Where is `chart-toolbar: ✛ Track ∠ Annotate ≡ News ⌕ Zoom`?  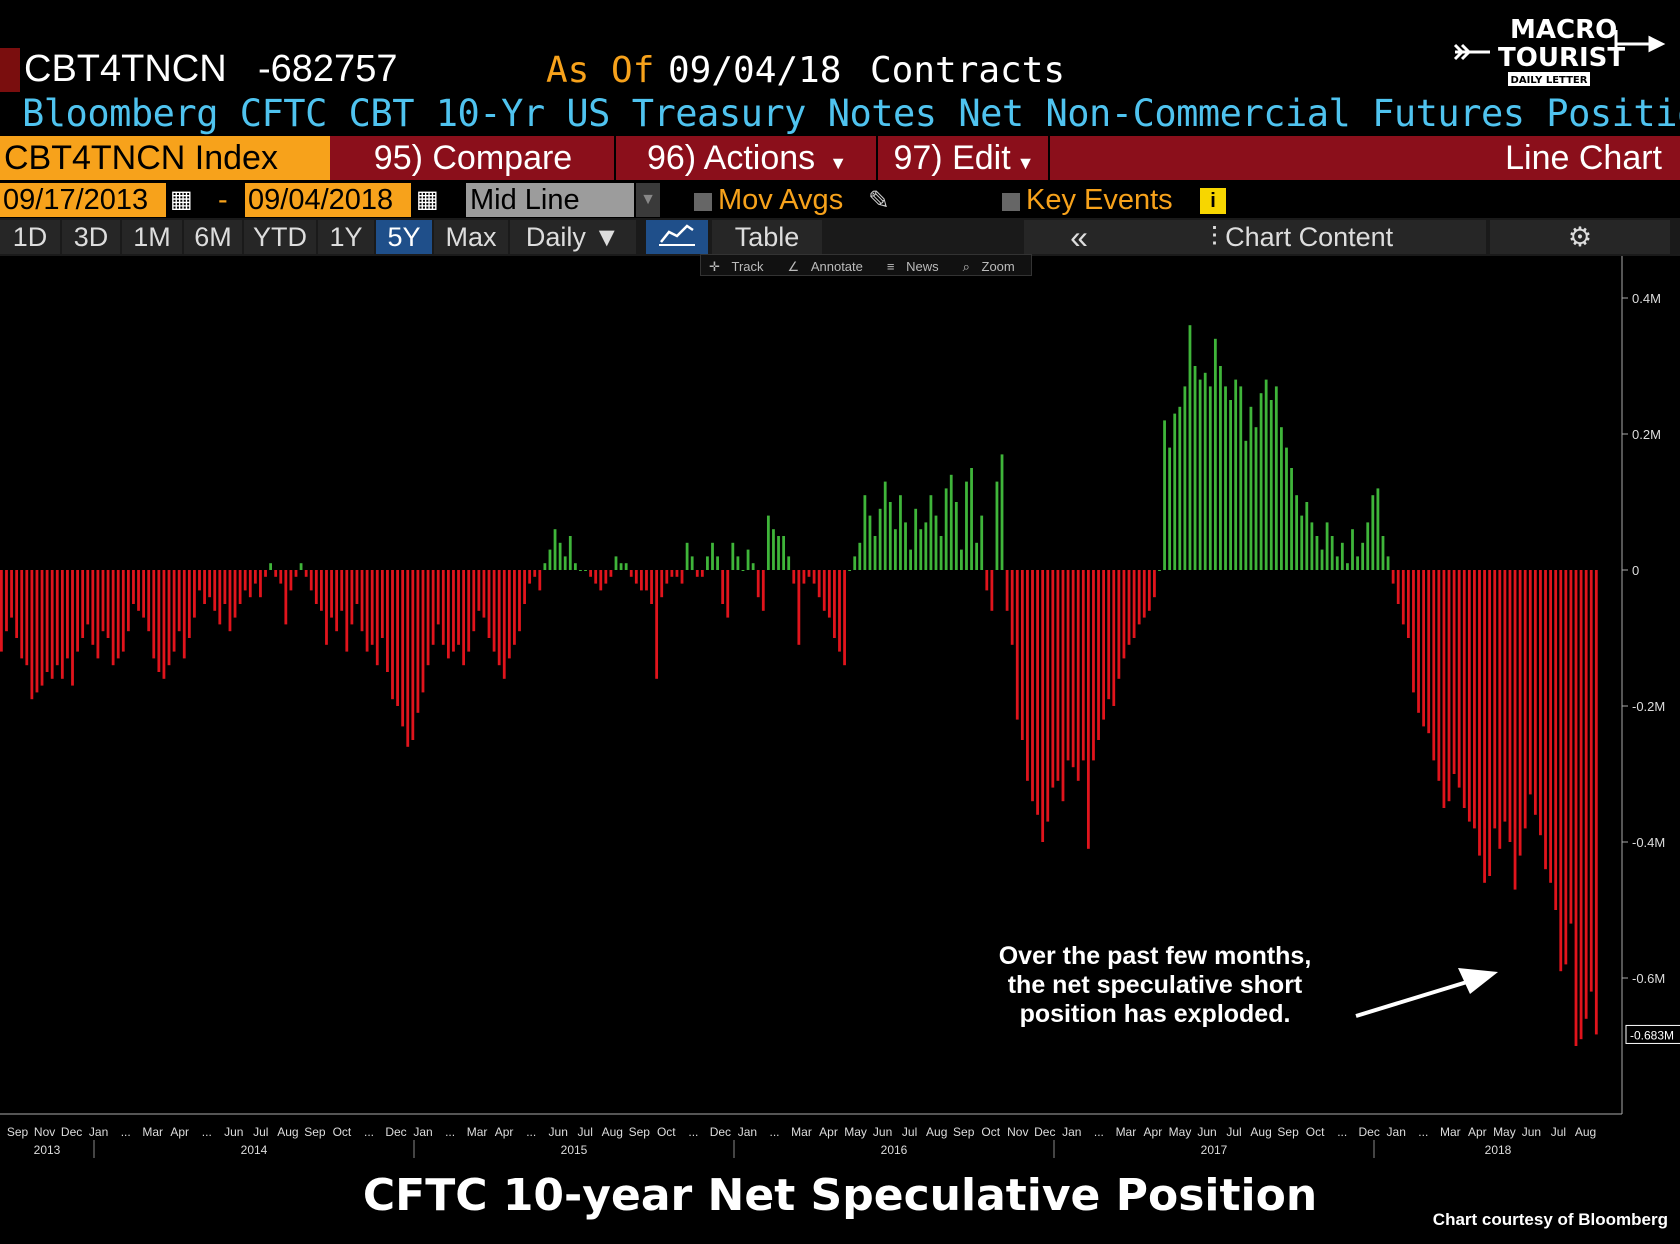
chart-toolbar: ✛ Track ∠ Annotate ≡ News ⌕ Zoom is located at coordinates (866, 265).